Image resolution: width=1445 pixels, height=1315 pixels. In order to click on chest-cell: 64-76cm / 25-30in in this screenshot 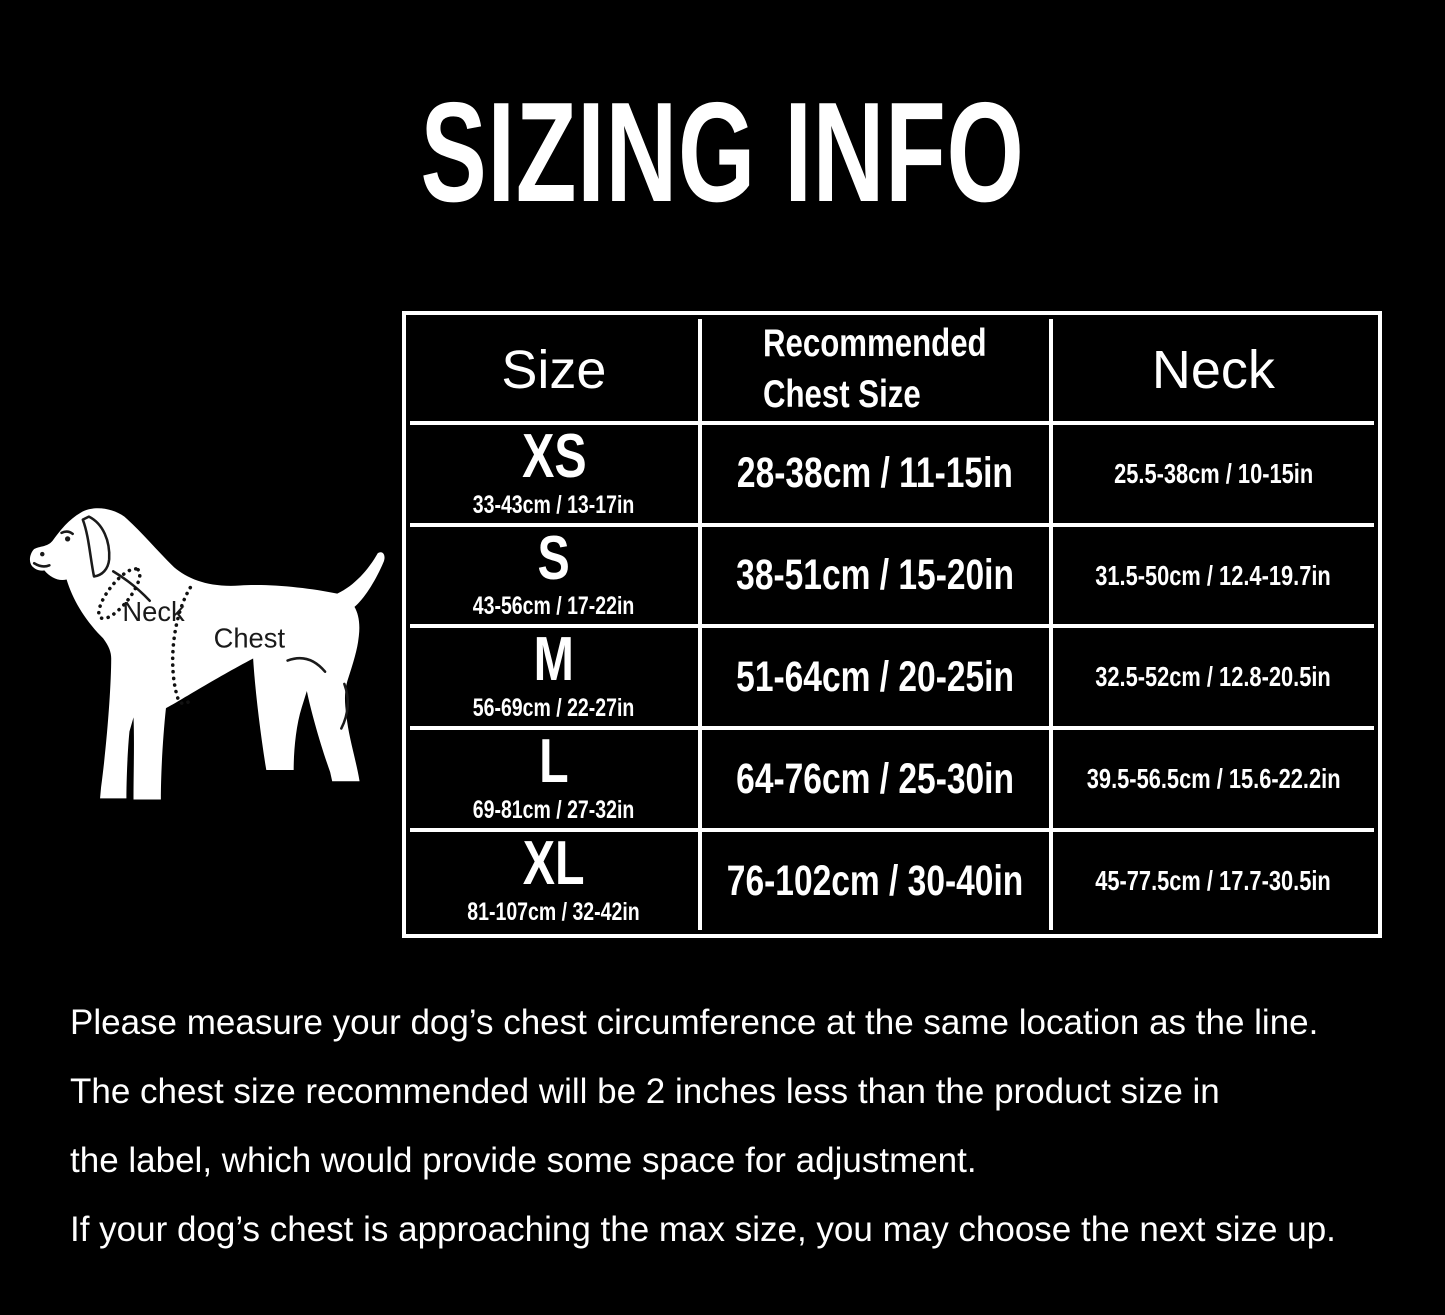, I will do `click(875, 779)`.